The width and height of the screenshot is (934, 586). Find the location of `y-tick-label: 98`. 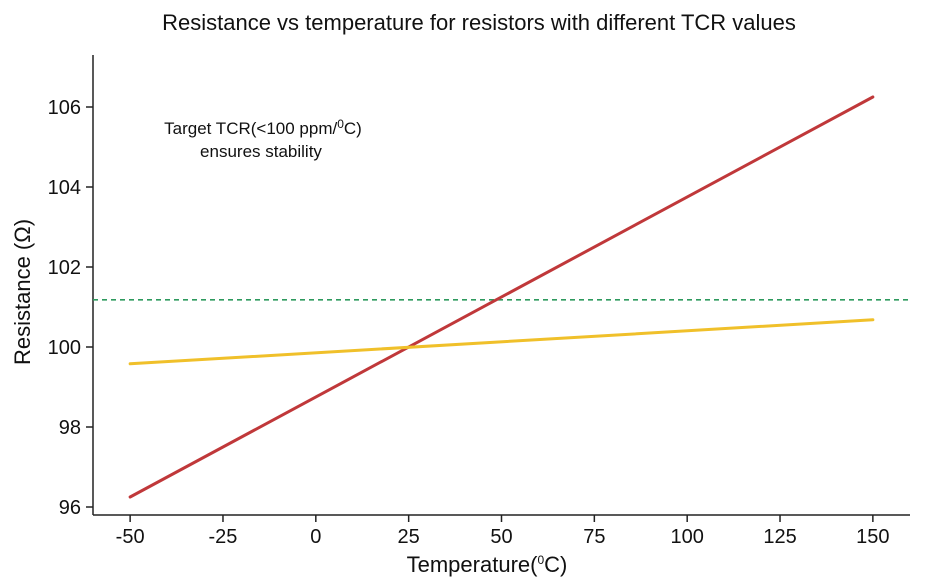

y-tick-label: 98 is located at coordinates (70, 428).